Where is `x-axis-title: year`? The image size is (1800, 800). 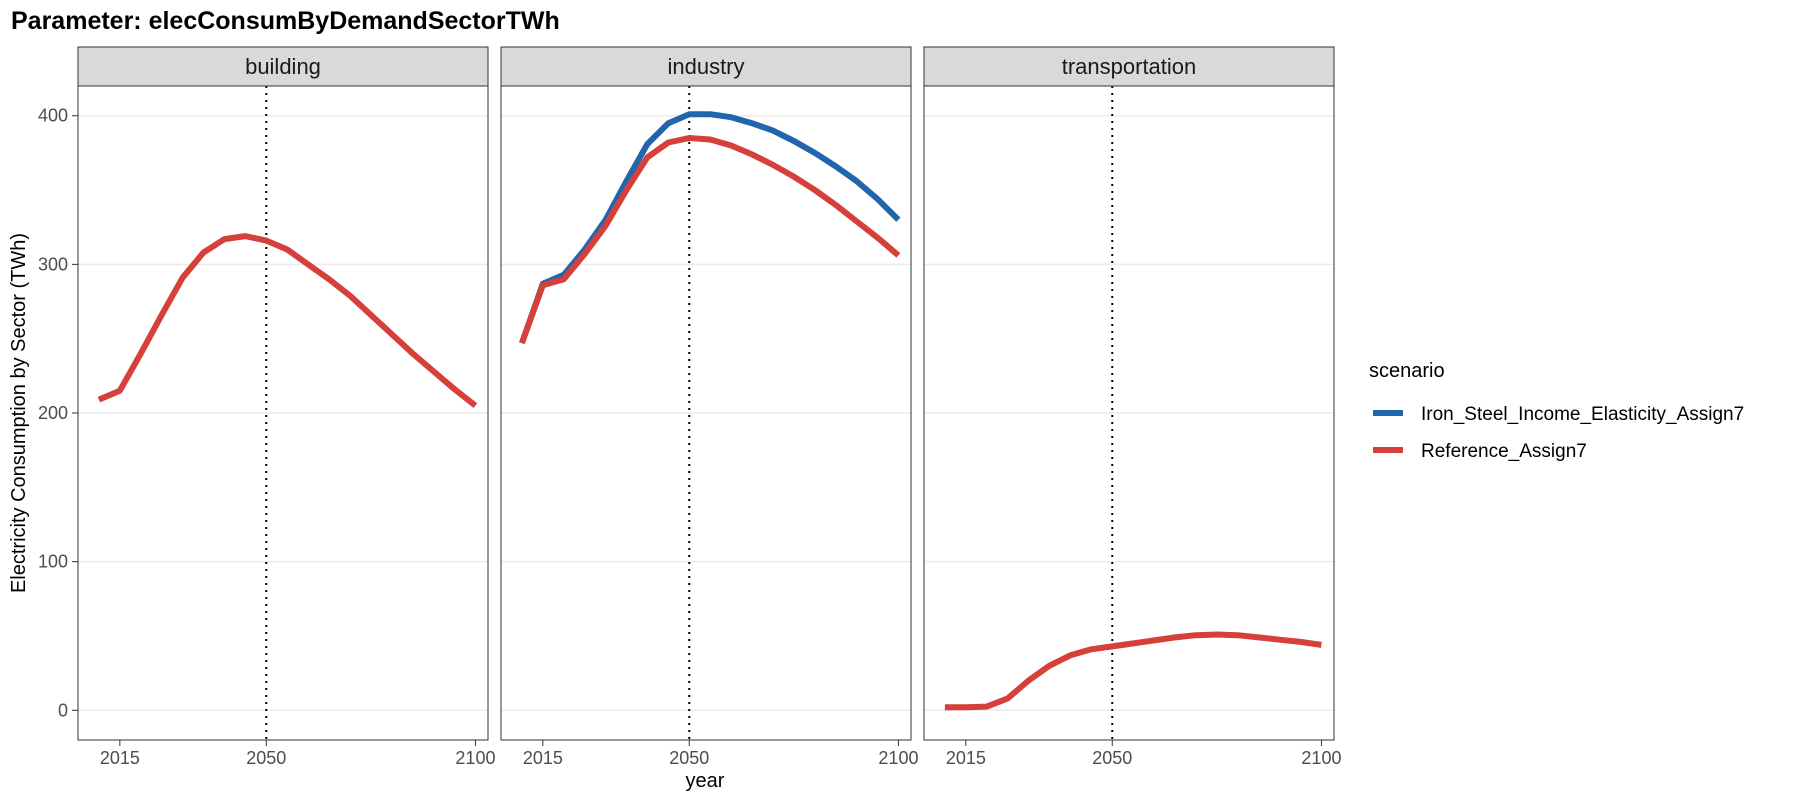
x-axis-title: year is located at coordinates (705, 781).